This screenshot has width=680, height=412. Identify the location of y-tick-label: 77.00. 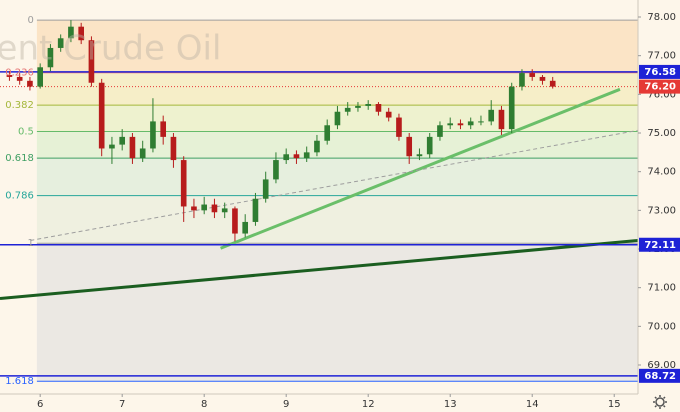
(661, 56).